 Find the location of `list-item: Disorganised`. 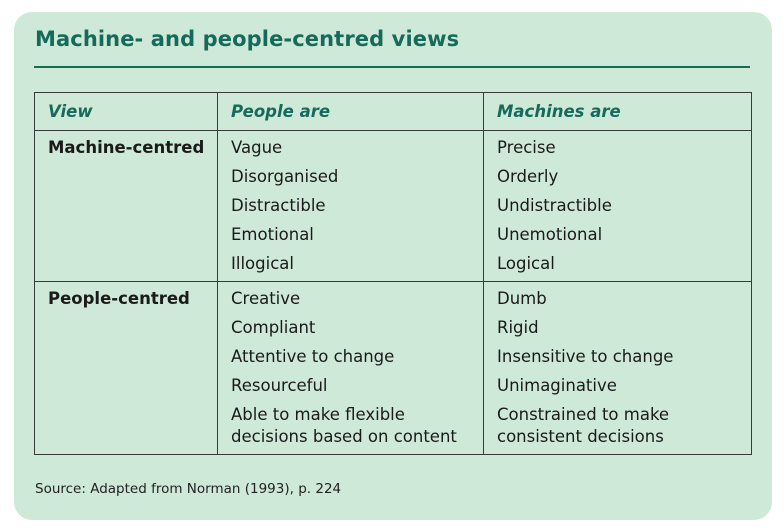

list-item: Disorganised is located at coordinates (285, 176).